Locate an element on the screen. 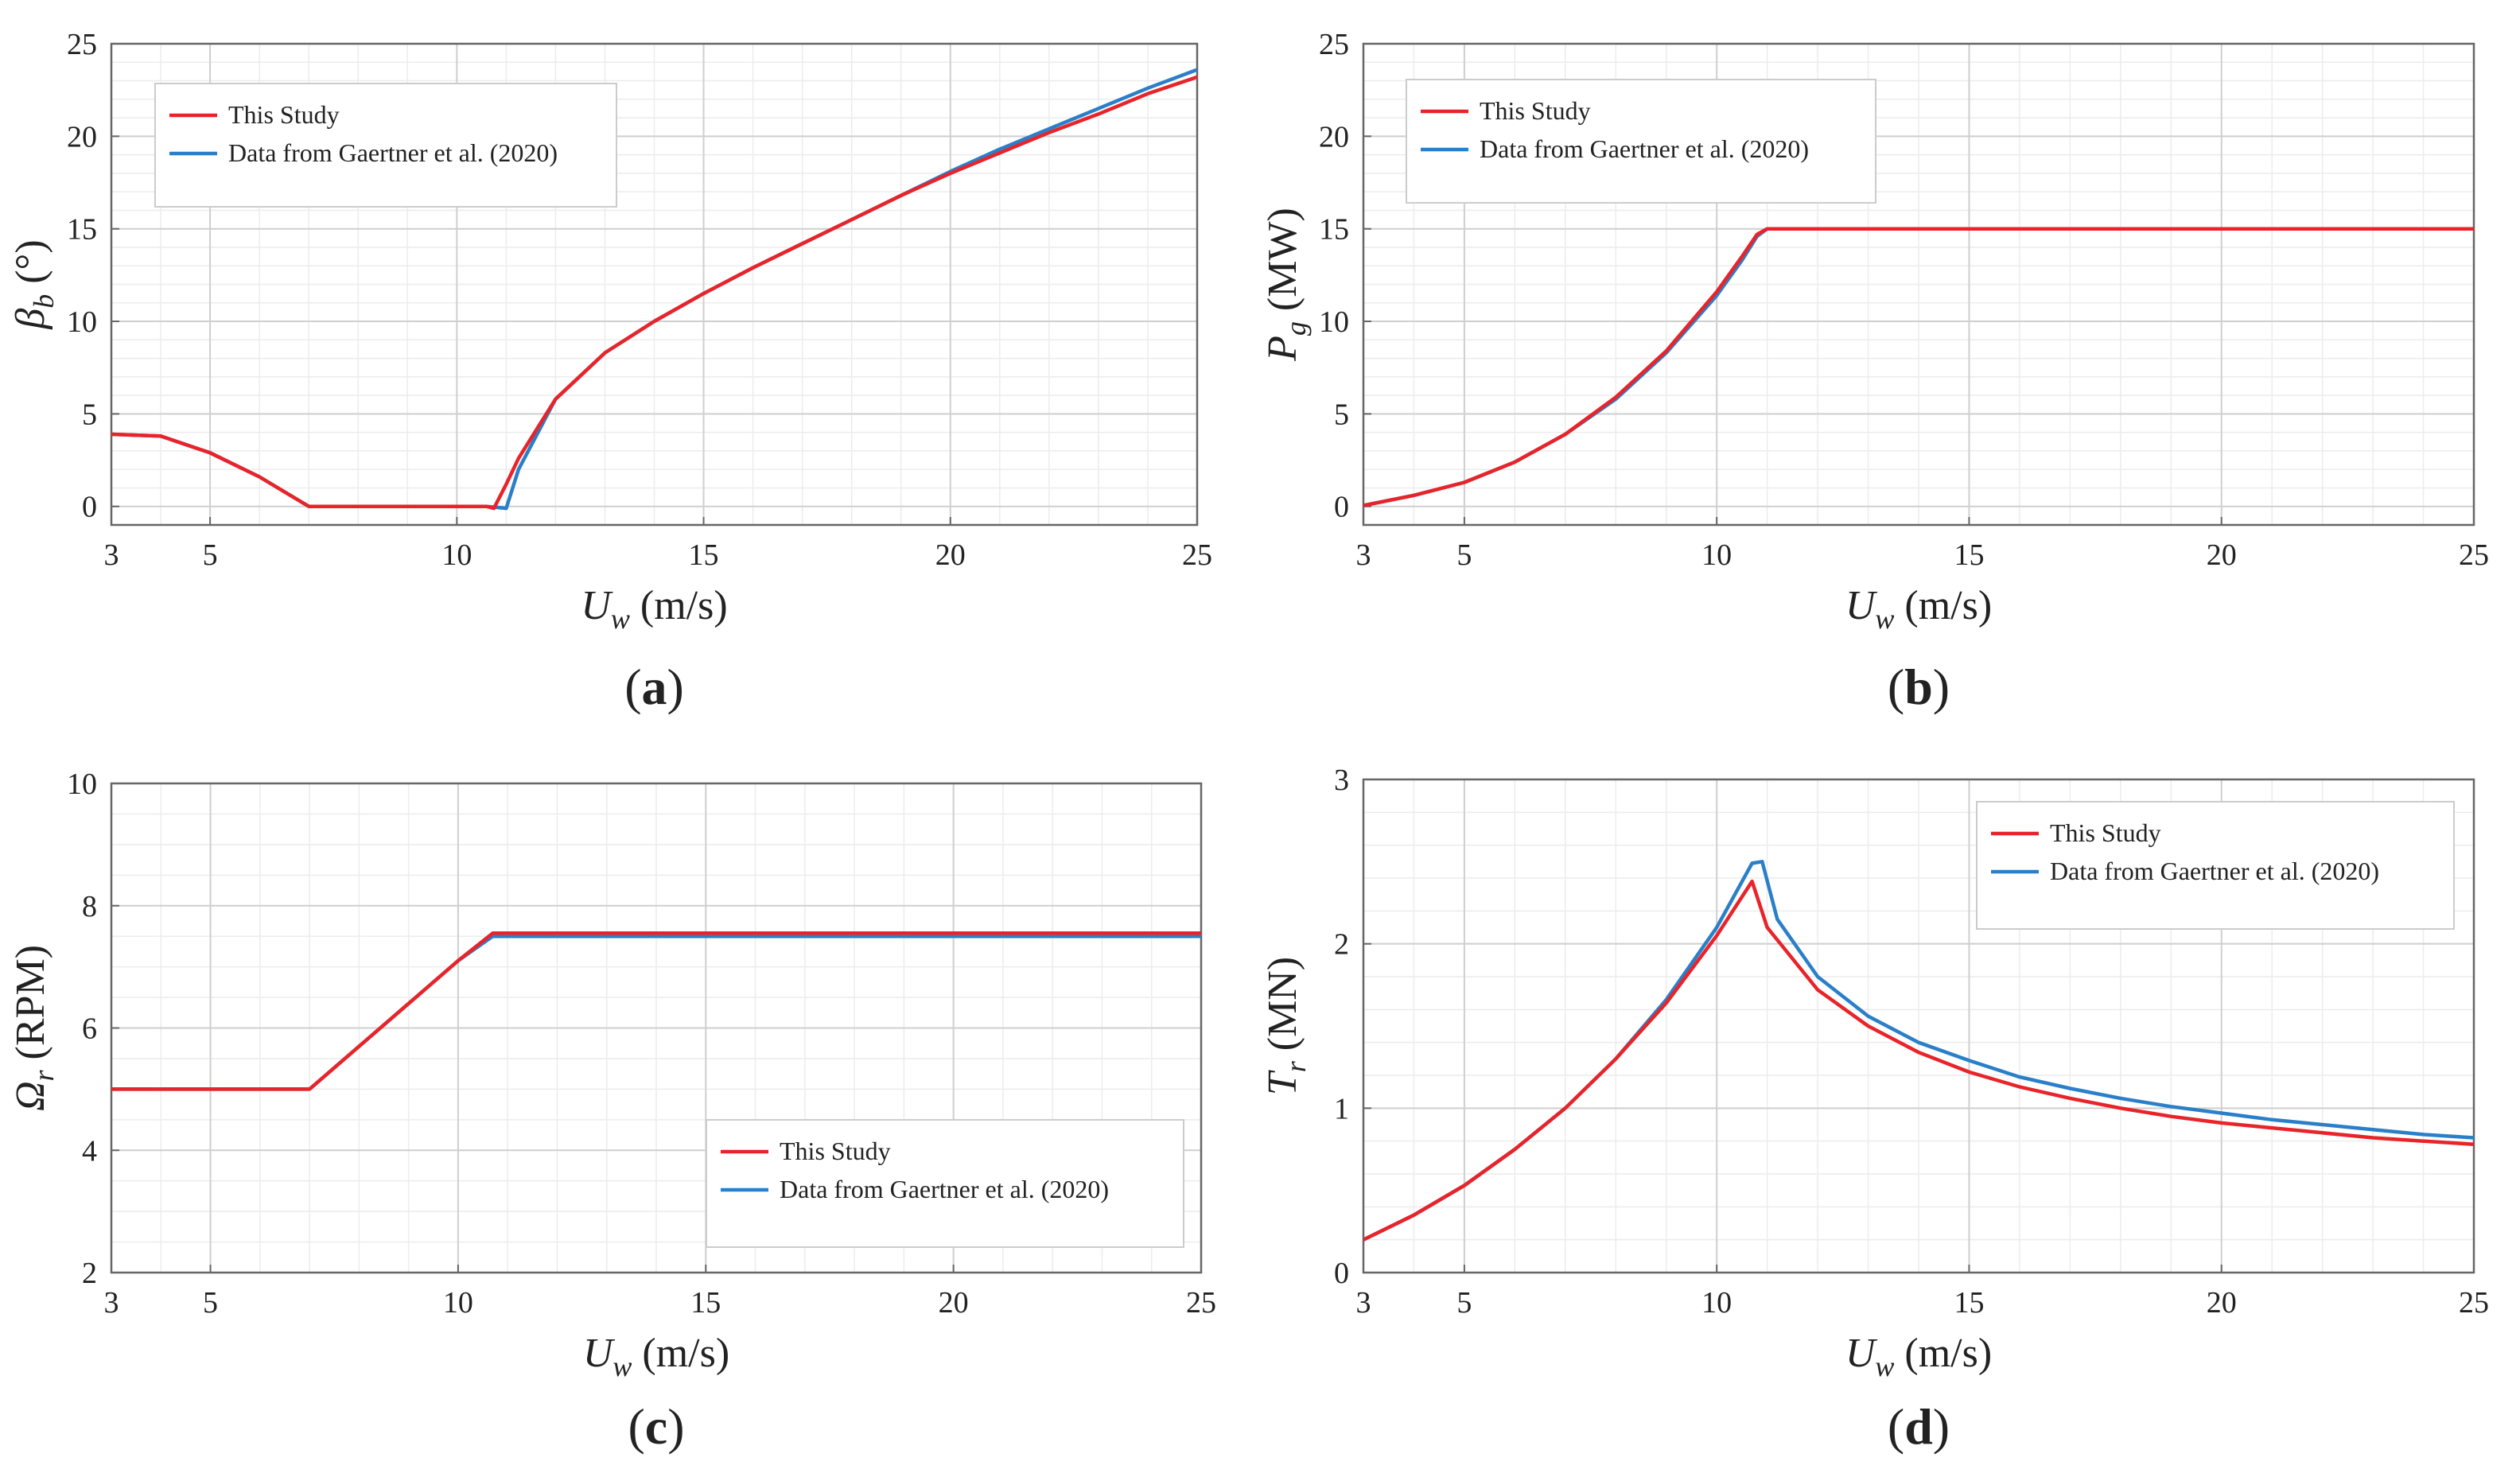 The image size is (2520, 1473). y-axis-label: βb (°) is located at coordinates (34, 284).